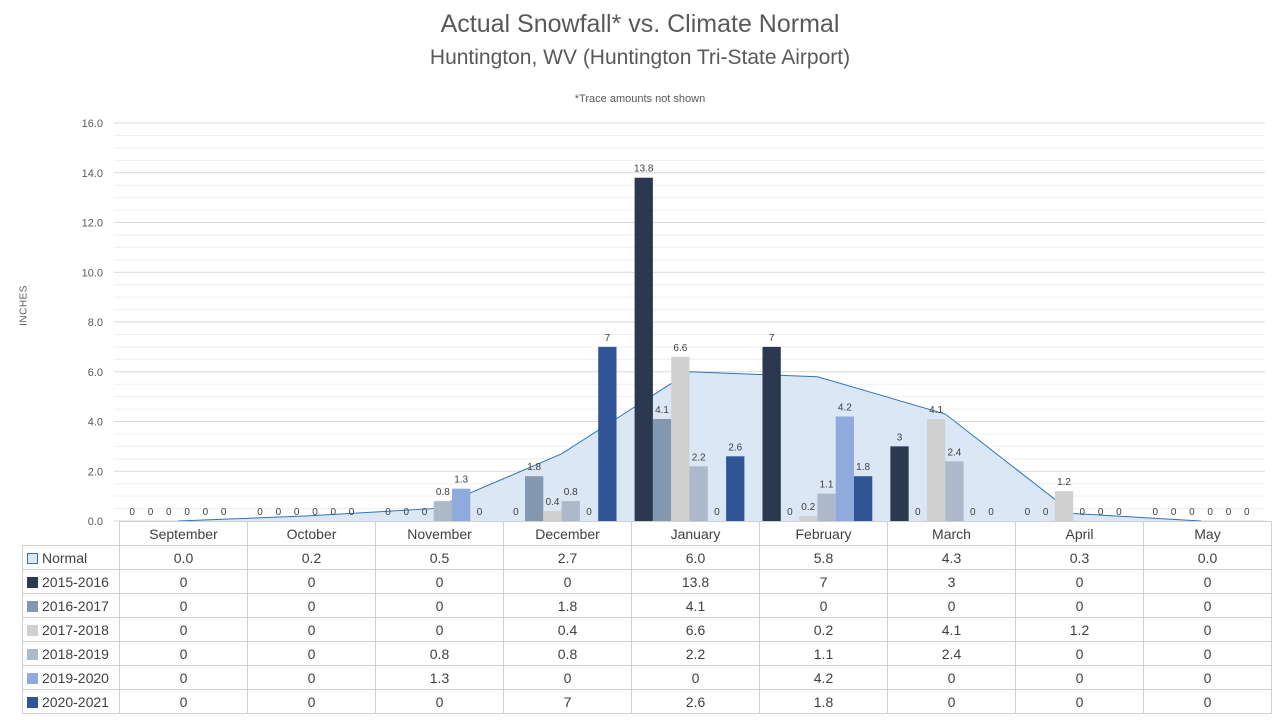 This screenshot has width=1280, height=720. What do you see at coordinates (439, 533) in the screenshot?
I see `column-header: November` at bounding box center [439, 533].